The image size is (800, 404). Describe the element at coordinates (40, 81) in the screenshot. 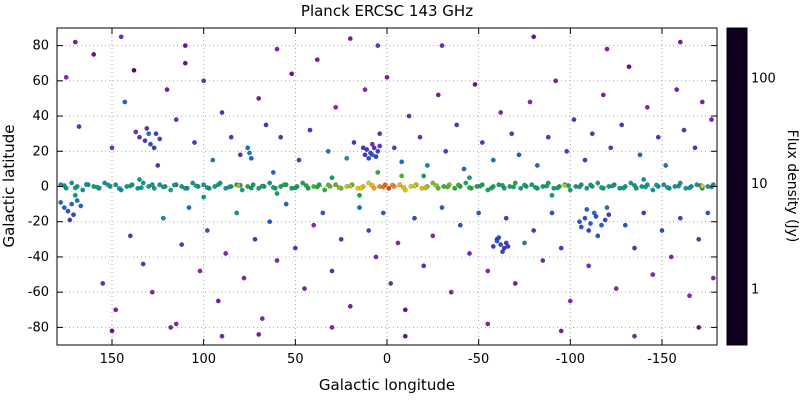

I see `y-tick-label: 60` at that location.